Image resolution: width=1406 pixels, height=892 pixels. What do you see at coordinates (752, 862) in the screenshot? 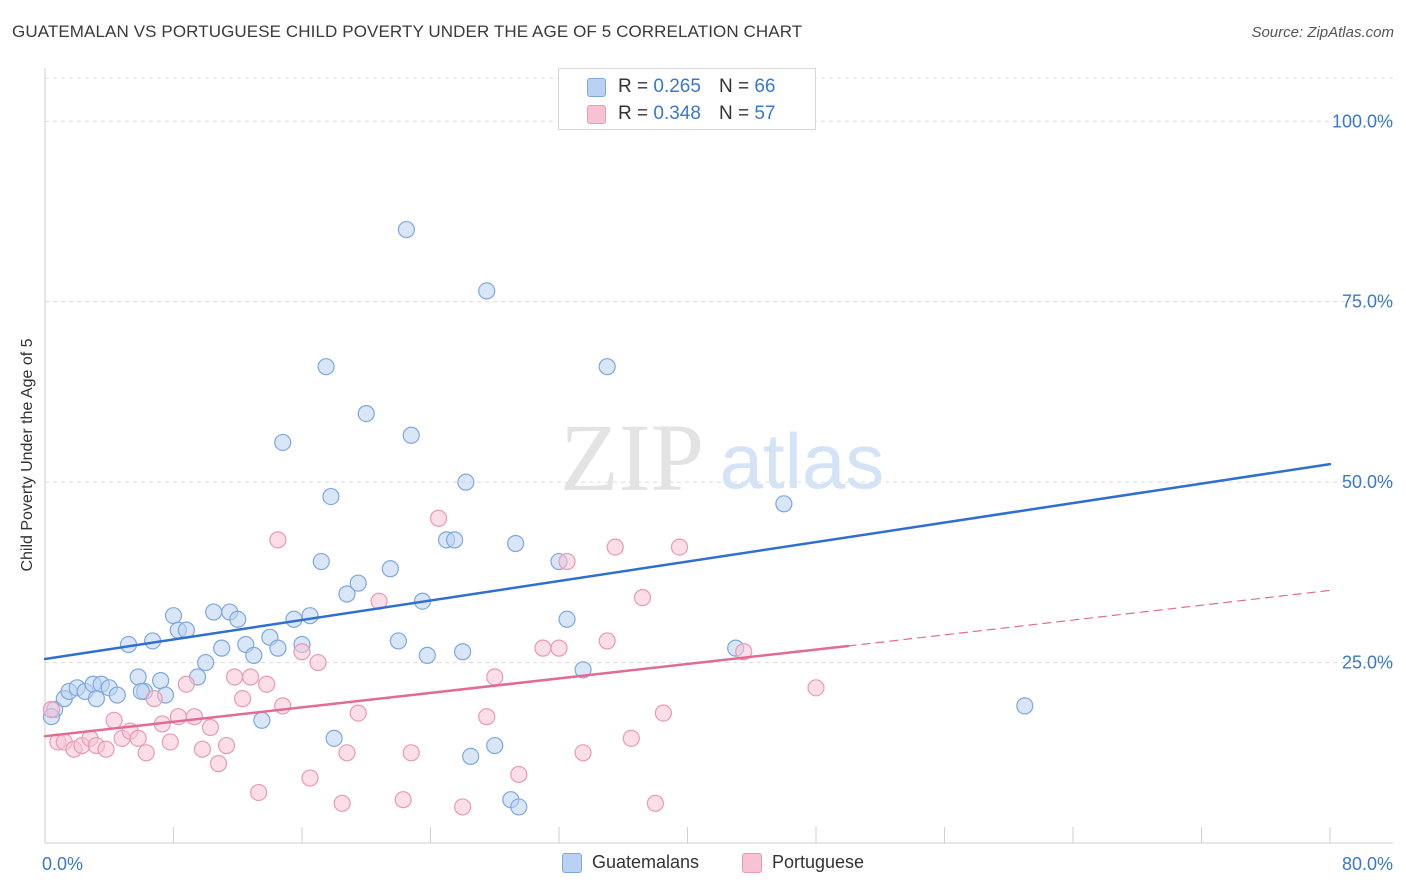
I see `portuguese-swatch` at bounding box center [752, 862].